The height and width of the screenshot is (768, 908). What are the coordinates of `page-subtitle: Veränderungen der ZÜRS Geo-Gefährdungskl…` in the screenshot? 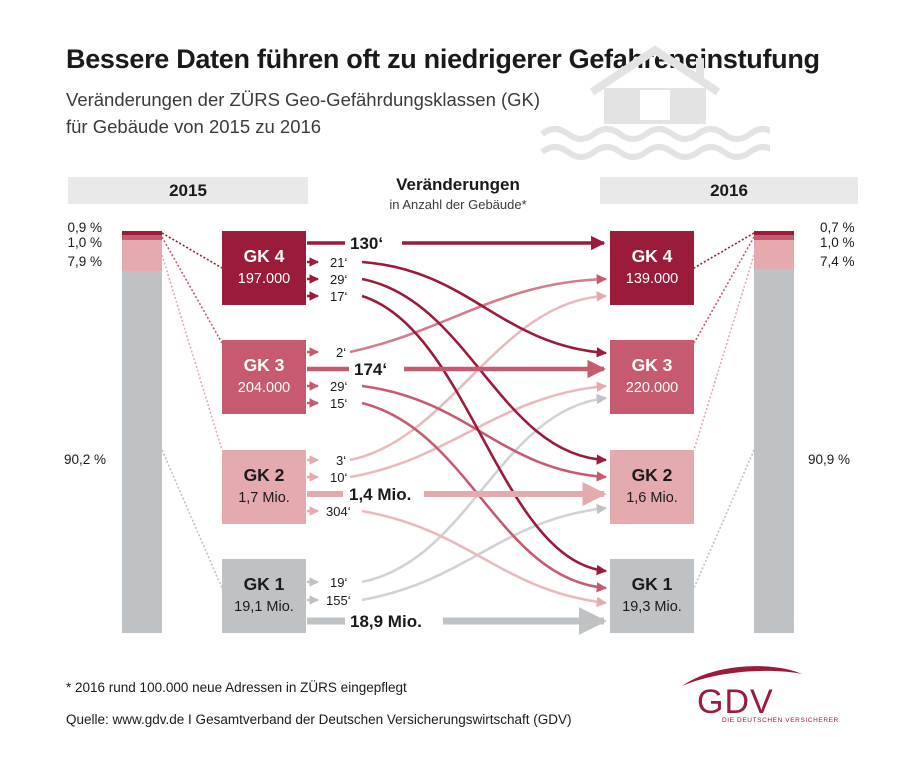 It's located at (303, 113).